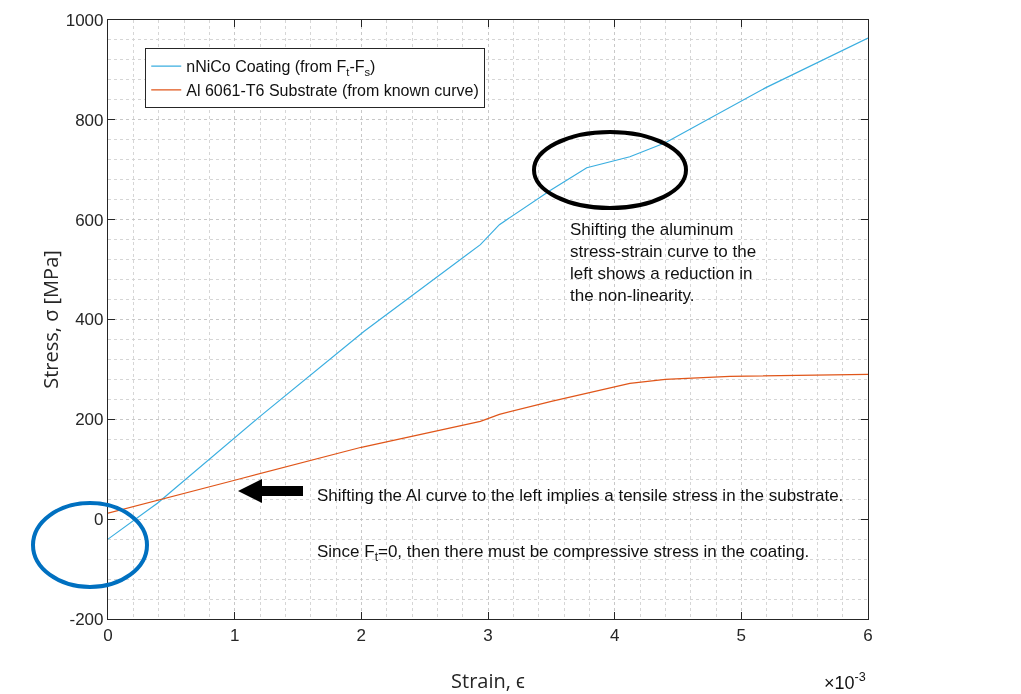  What do you see at coordinates (488, 680) in the screenshot?
I see `x-axis-title: Strain, ϵ` at bounding box center [488, 680].